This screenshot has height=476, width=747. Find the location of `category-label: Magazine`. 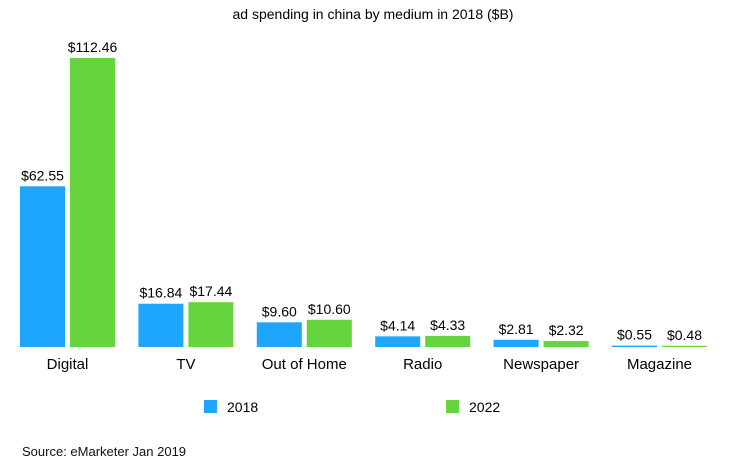

category-label: Magazine is located at coordinates (659, 364).